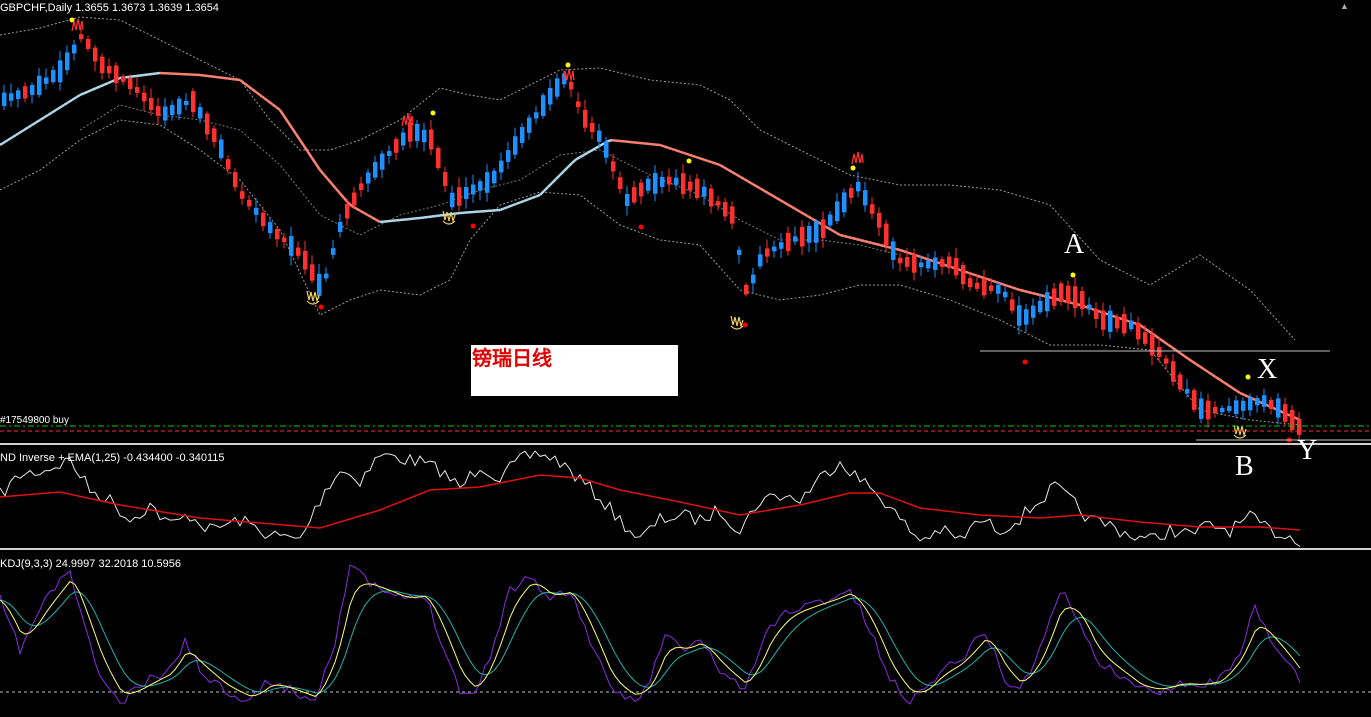  I want to click on ema-line, so click(650, 502).